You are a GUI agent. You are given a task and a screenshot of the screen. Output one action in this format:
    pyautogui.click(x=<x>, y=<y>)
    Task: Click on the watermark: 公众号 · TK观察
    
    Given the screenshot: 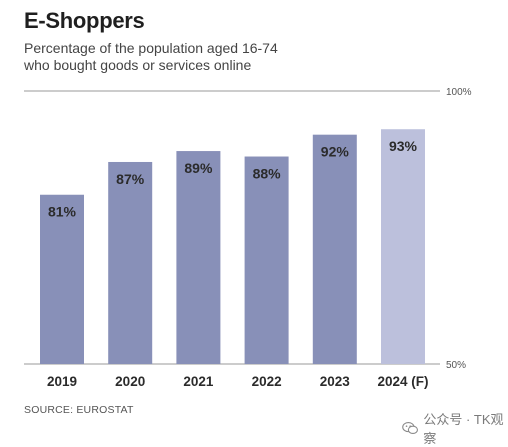 What is the action you would take?
    pyautogui.click(x=455, y=428)
    